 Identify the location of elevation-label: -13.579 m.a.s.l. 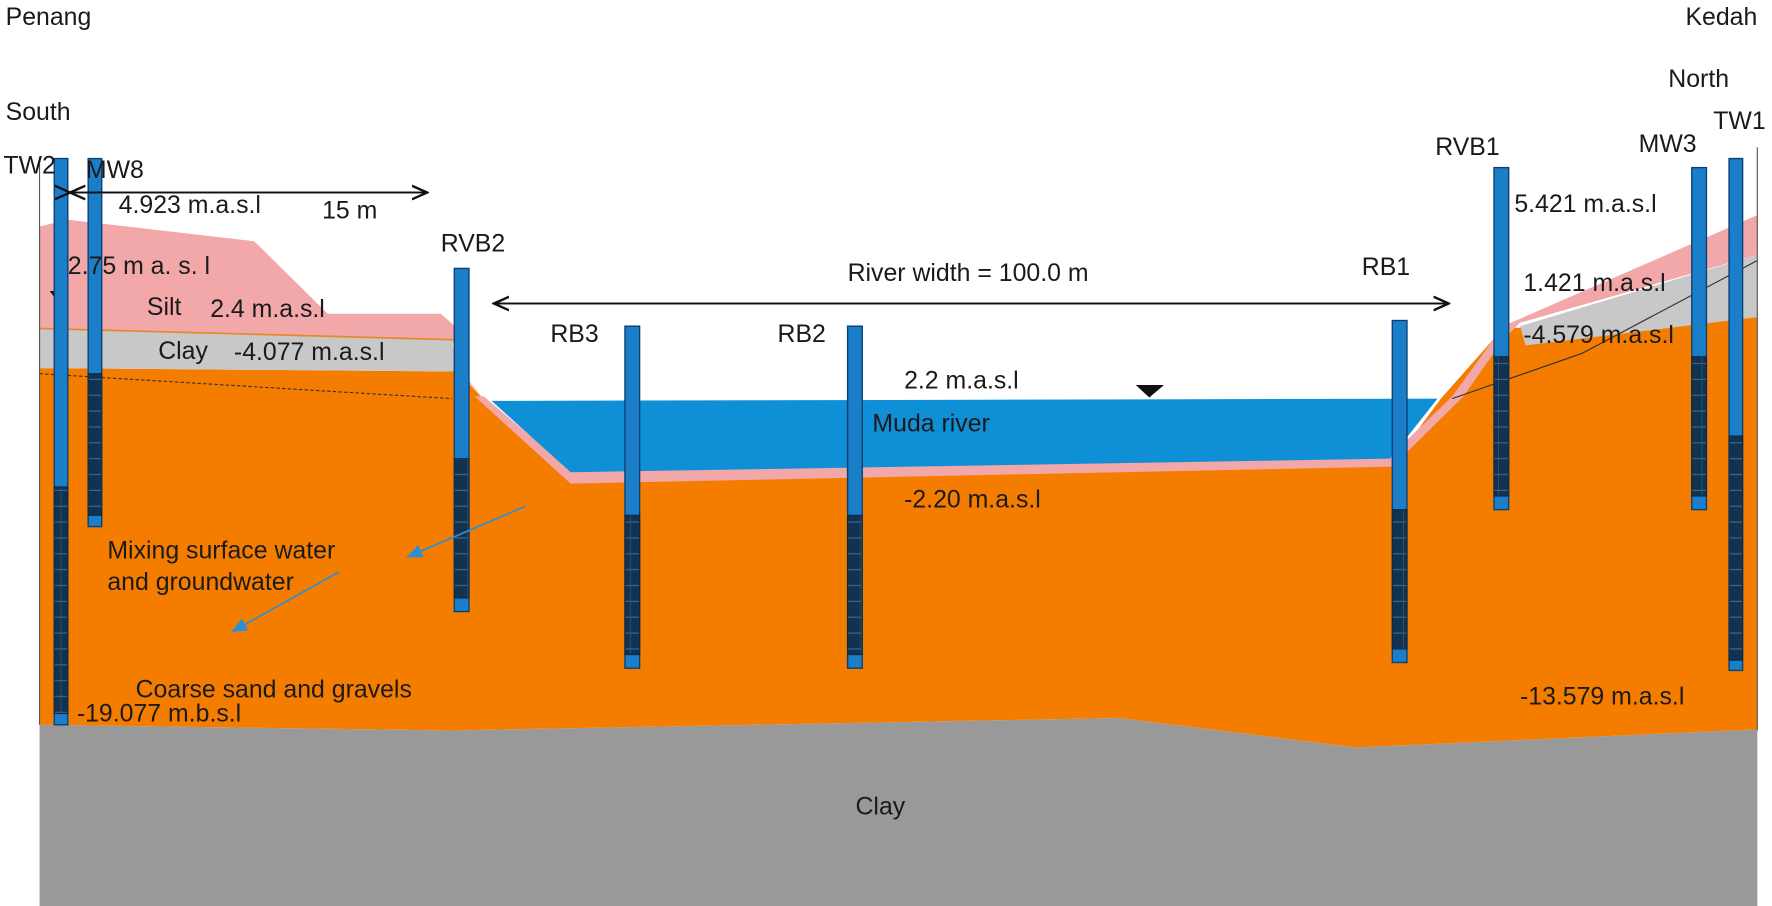
(1602, 696).